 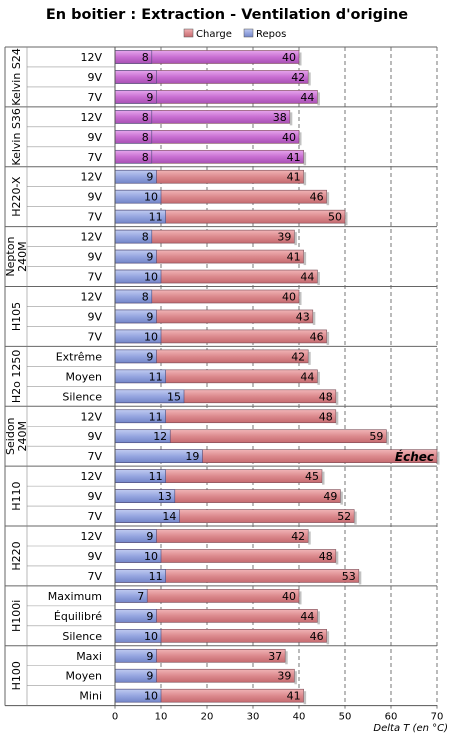 I want to click on x-tick-label: 10, so click(x=161, y=717).